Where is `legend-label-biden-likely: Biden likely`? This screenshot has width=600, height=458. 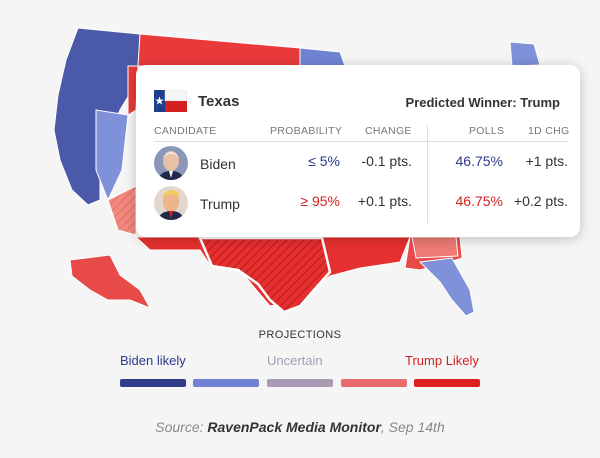 legend-label-biden-likely: Biden likely is located at coordinates (153, 360).